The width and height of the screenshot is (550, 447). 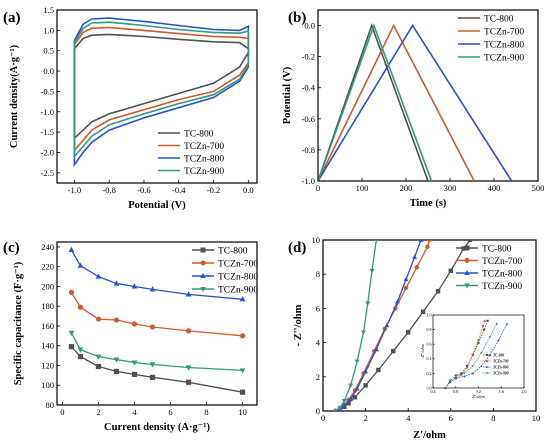 What do you see at coordinates (12, 18) in the screenshot?
I see `panel-a-panel-label: (a)` at bounding box center [12, 18].